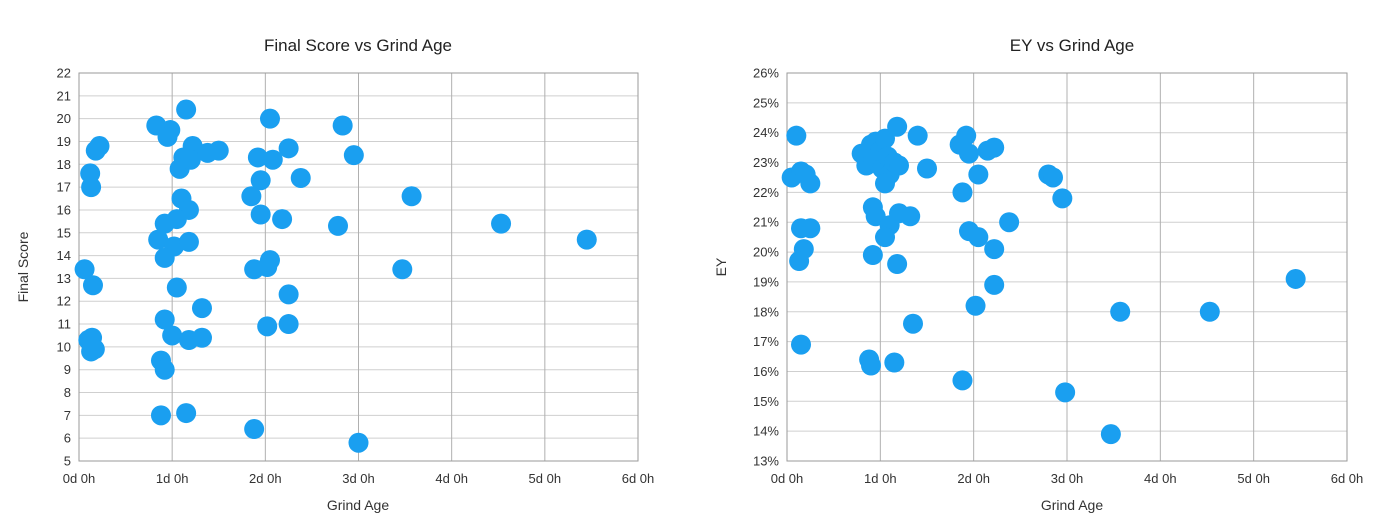  I want to click on y-axis-label: EY, so click(721, 266).